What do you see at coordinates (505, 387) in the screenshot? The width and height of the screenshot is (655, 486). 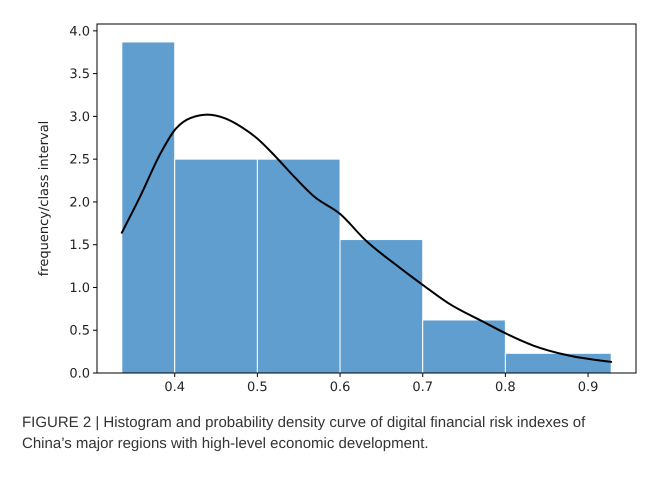 I see `x-tick-label: 0.8` at bounding box center [505, 387].